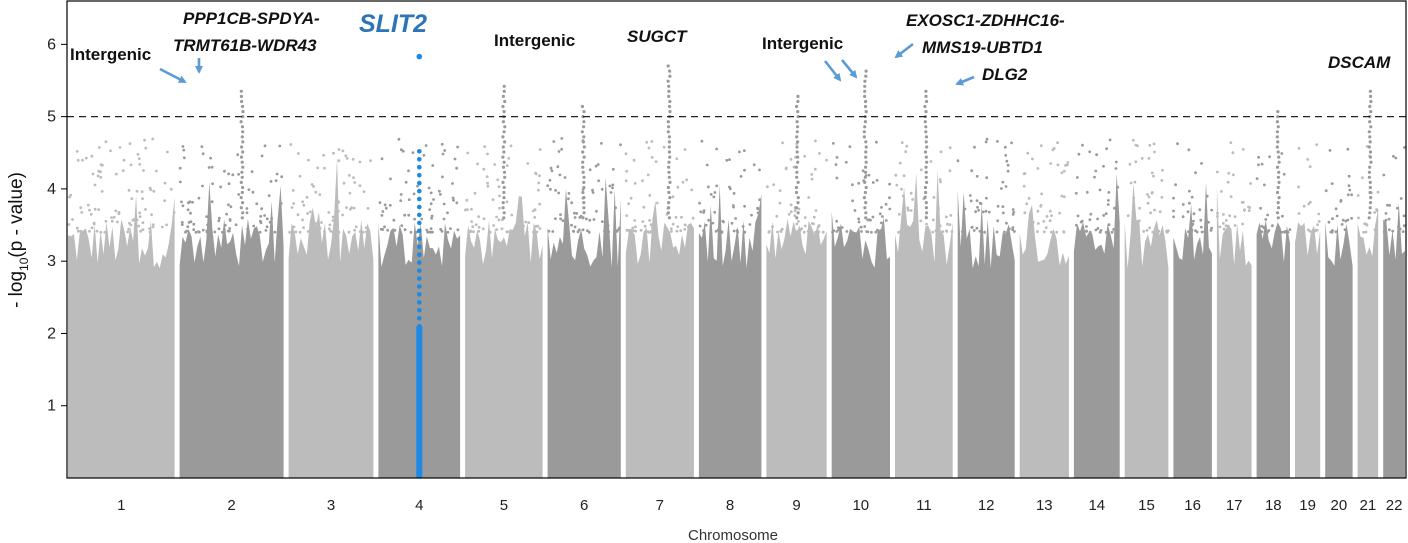  Describe the element at coordinates (331, 505) in the screenshot. I see `chromosome-label-3: 3` at that location.